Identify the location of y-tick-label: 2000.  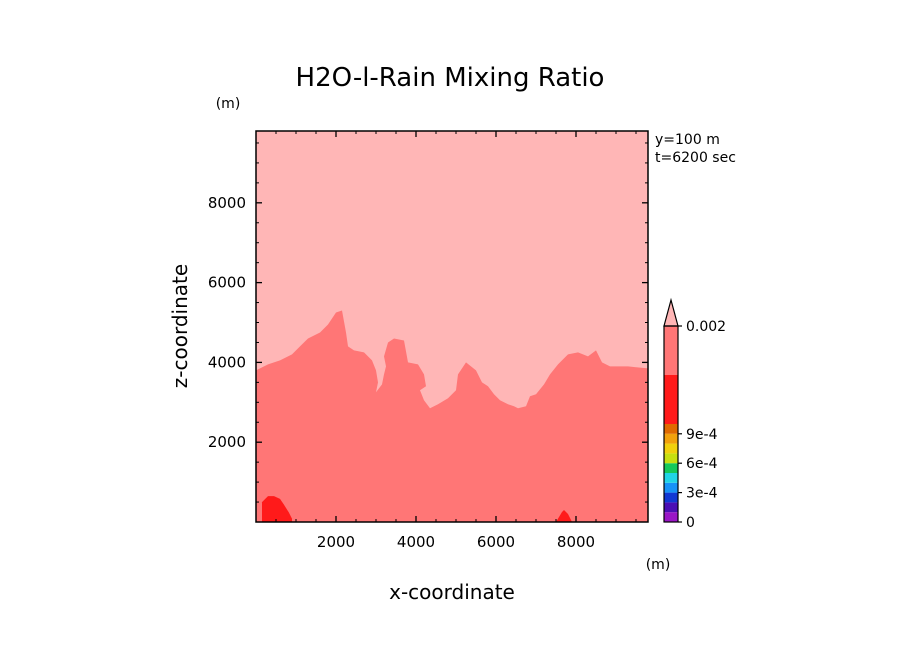
(227, 442).